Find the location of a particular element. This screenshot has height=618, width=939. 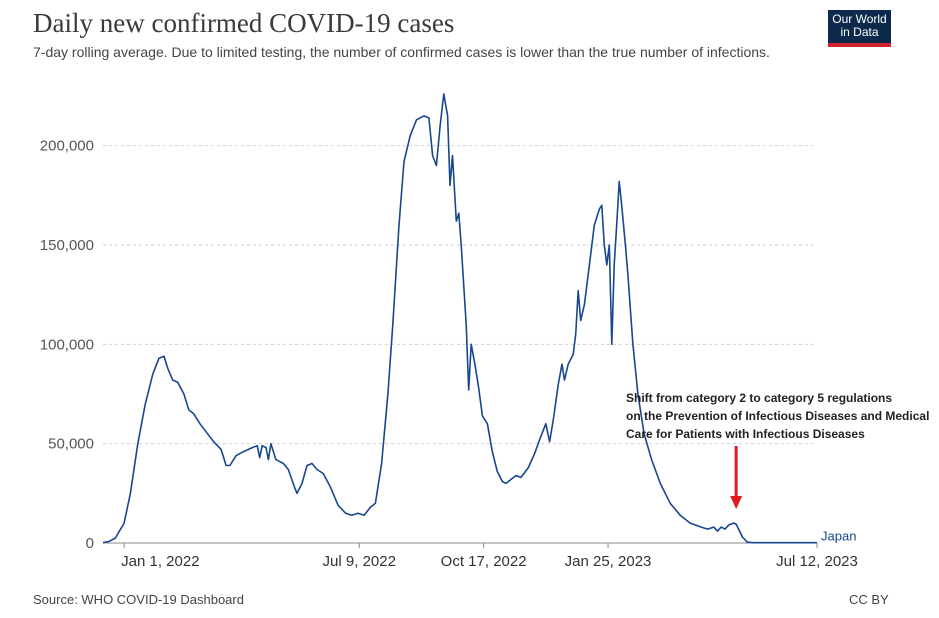

x-tick-label: Jul 9, 2022 is located at coordinates (359, 561).